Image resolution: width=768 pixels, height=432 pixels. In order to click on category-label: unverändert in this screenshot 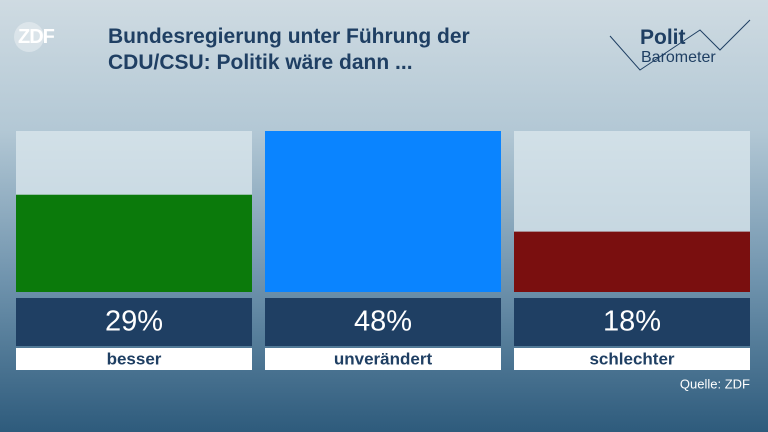, I will do `click(383, 358)`.